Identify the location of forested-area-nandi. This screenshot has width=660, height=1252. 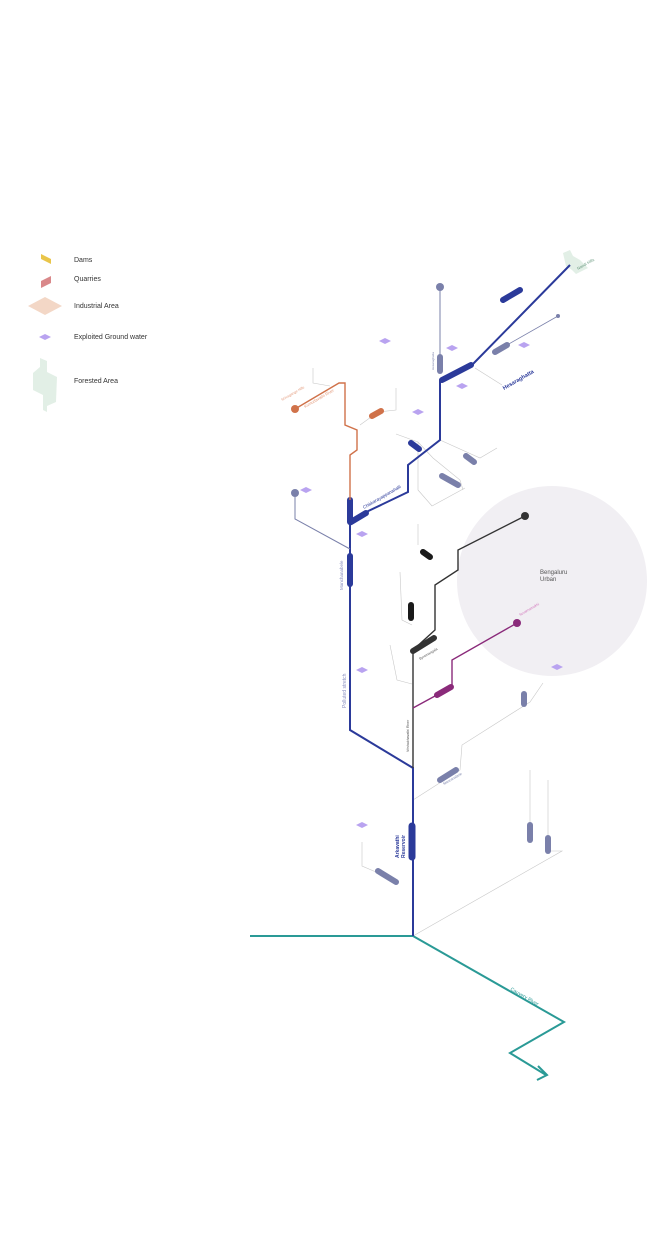
(575, 262).